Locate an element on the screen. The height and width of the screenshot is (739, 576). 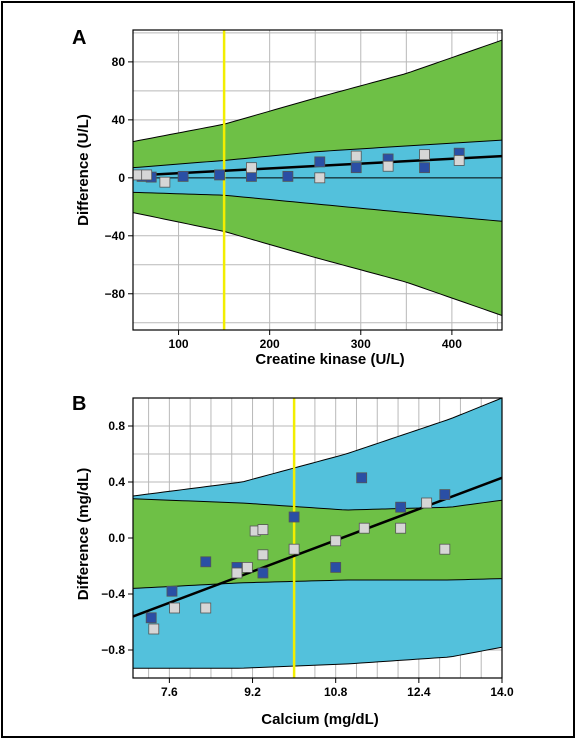
panel-b-y-axis-label: Difference (mg/dL) is located at coordinates (83, 534).